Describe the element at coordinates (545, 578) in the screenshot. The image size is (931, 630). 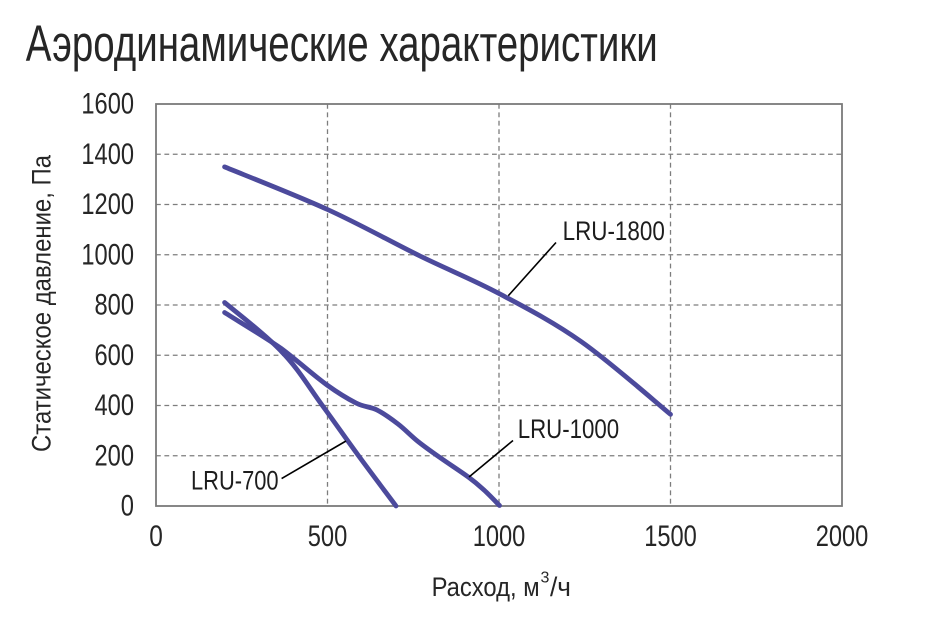
I see `svg-text: 3` at that location.